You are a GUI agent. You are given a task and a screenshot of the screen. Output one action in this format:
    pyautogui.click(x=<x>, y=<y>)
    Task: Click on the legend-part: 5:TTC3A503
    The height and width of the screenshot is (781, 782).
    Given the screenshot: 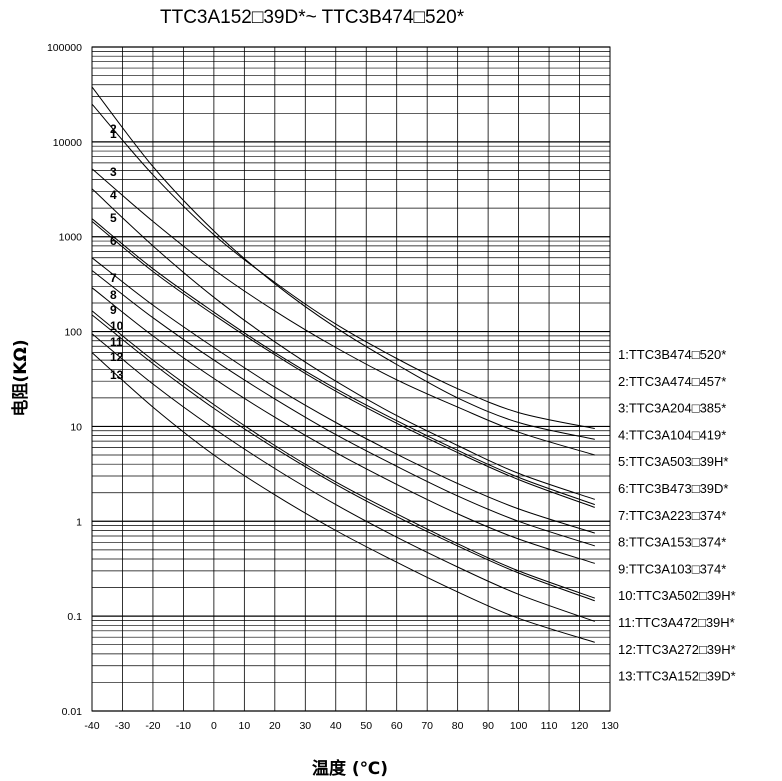 What is the action you would take?
    pyautogui.click(x=655, y=461)
    